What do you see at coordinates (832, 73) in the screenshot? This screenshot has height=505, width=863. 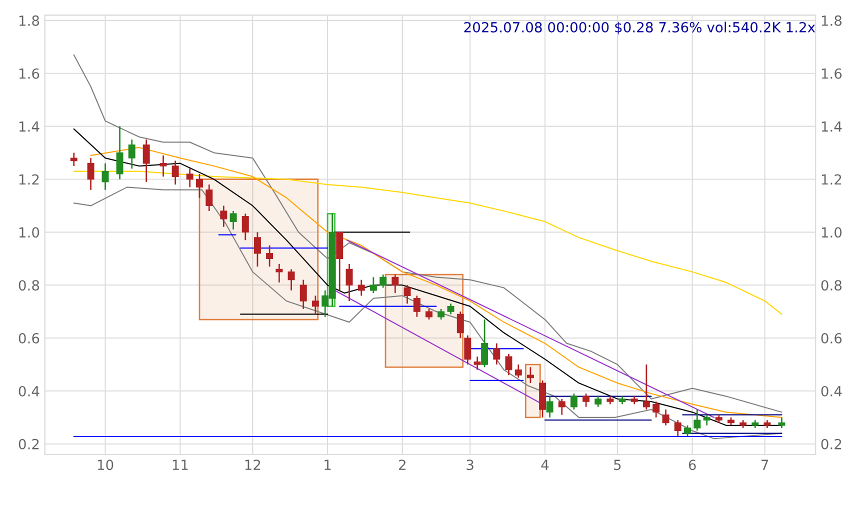 I see `y2-tick-label: 1.6` at bounding box center [832, 73].